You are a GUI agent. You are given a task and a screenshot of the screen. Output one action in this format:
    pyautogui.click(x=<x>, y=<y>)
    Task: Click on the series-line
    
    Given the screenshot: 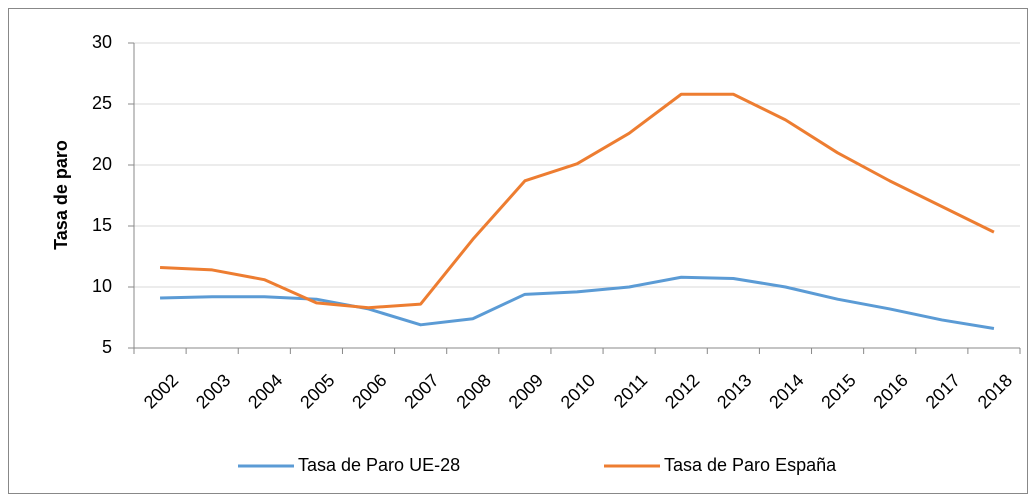 What is the action you would take?
    pyautogui.click(x=577, y=302)
    